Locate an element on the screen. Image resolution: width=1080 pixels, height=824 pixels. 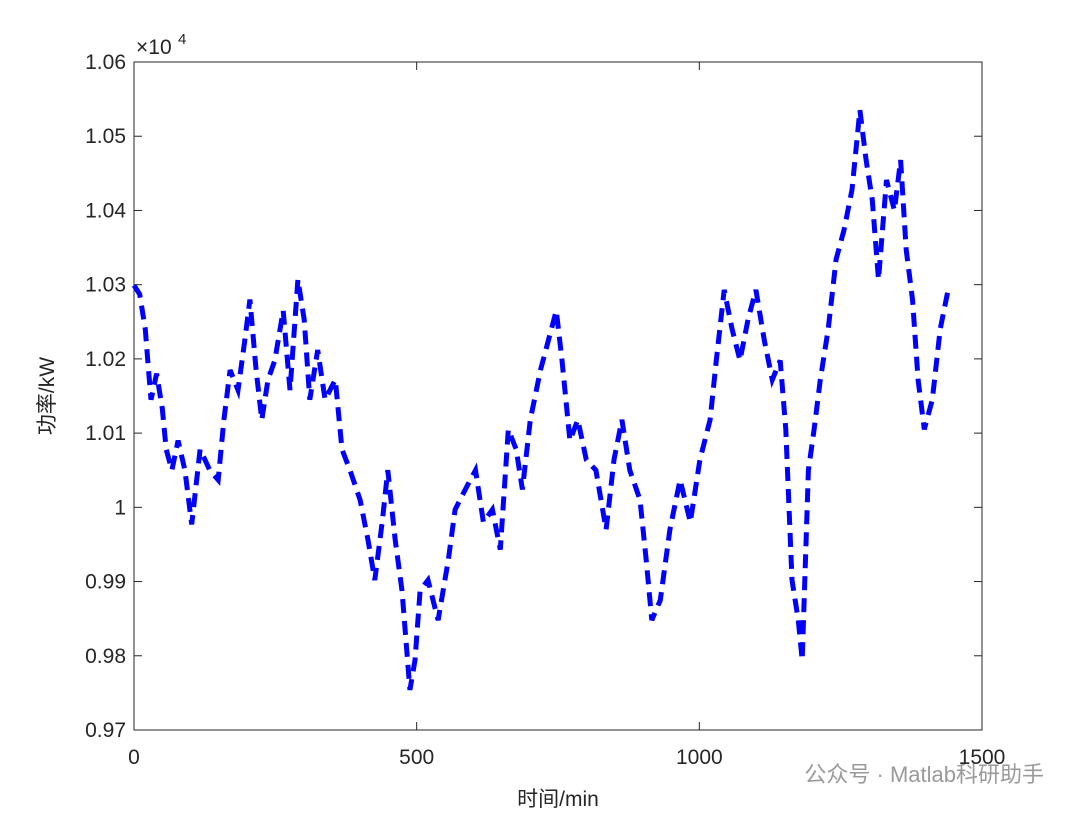
y-tick-label: 0.97 is located at coordinates (105, 730).